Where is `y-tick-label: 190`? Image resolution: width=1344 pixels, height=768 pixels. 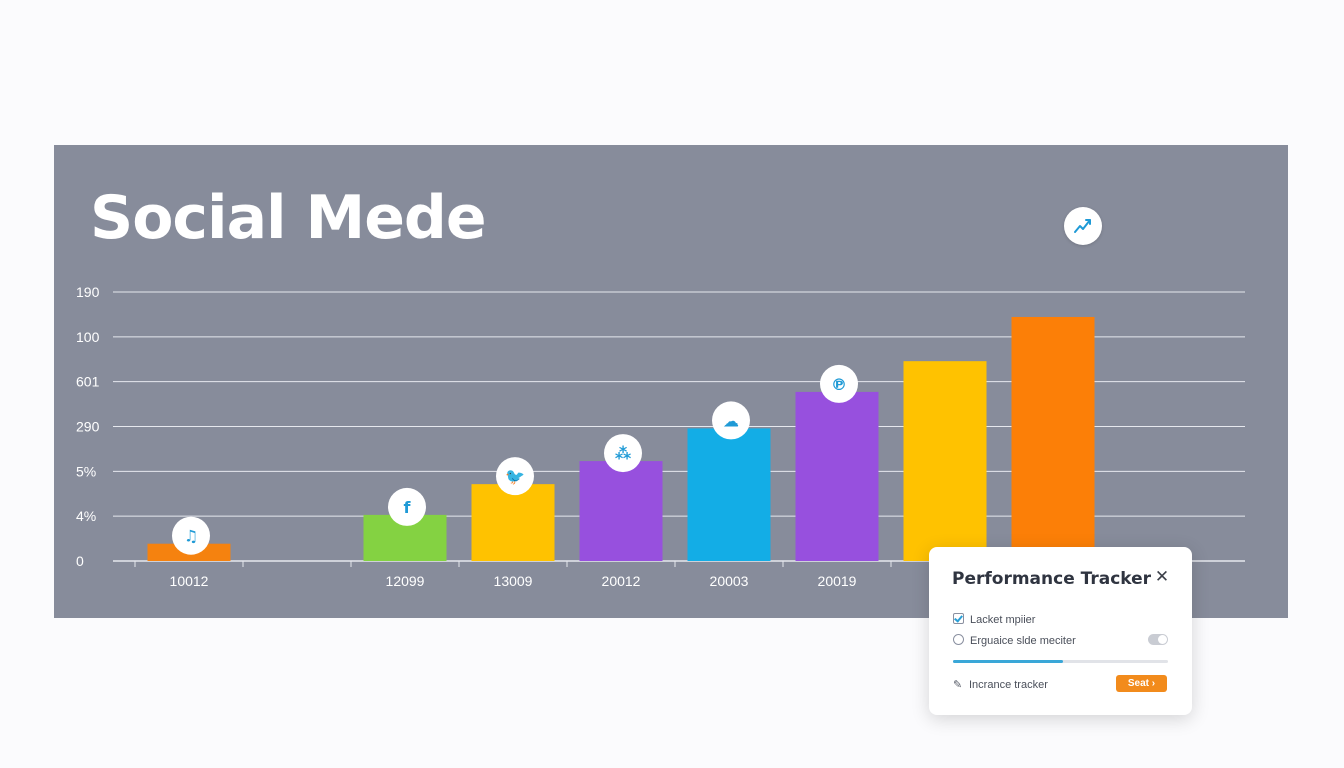 y-tick-label: 190 is located at coordinates (88, 292).